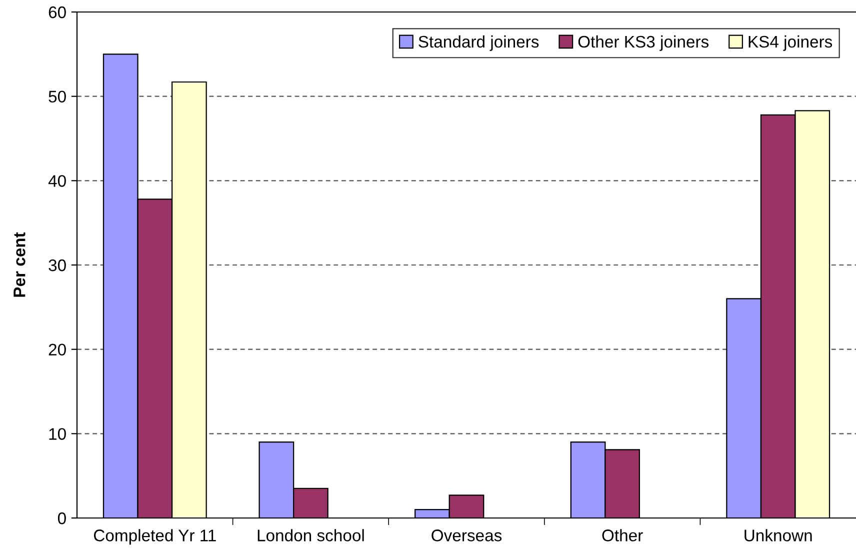 This screenshot has width=856, height=554. I want to click on x-tick-label: London school, so click(311, 535).